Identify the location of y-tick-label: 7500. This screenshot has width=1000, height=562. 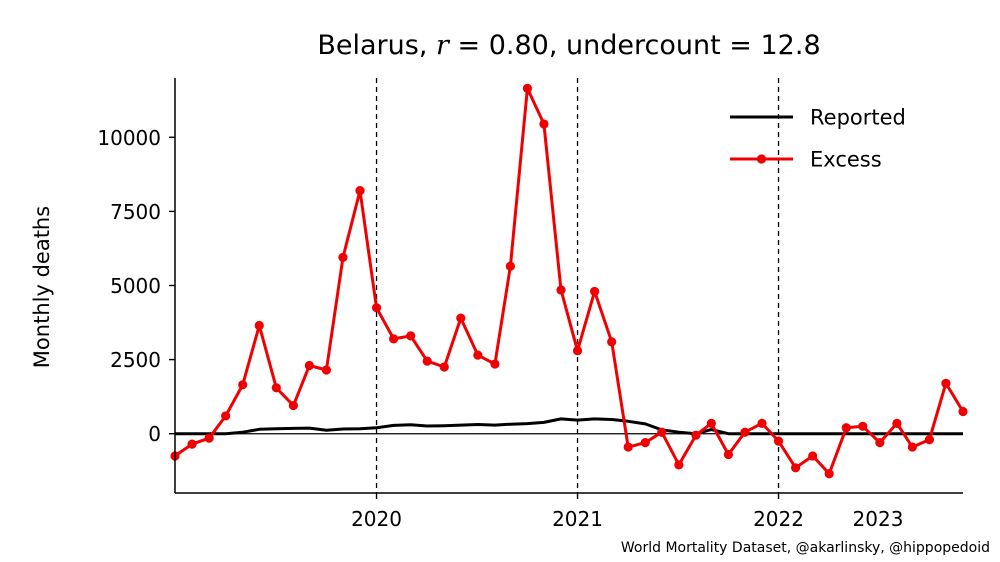
(135, 212).